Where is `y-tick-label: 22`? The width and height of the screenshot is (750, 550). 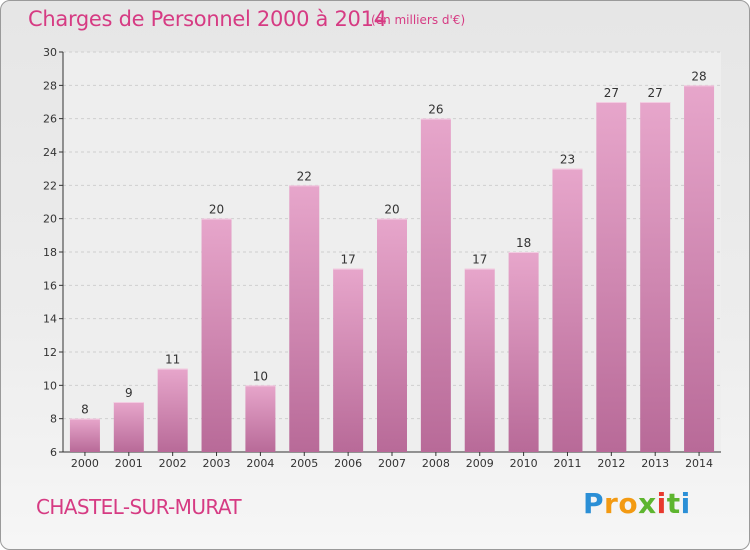 y-tick-label: 22 is located at coordinates (50, 185).